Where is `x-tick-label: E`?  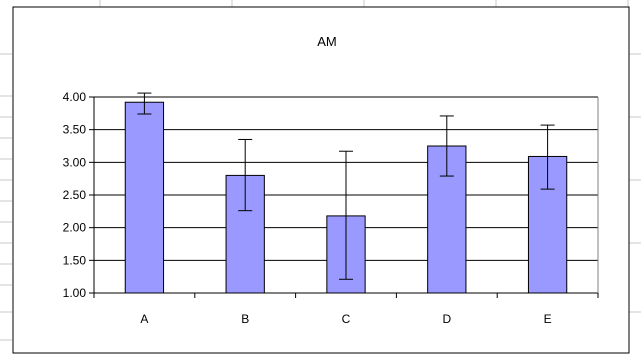
x-tick-label: E is located at coordinates (548, 319).